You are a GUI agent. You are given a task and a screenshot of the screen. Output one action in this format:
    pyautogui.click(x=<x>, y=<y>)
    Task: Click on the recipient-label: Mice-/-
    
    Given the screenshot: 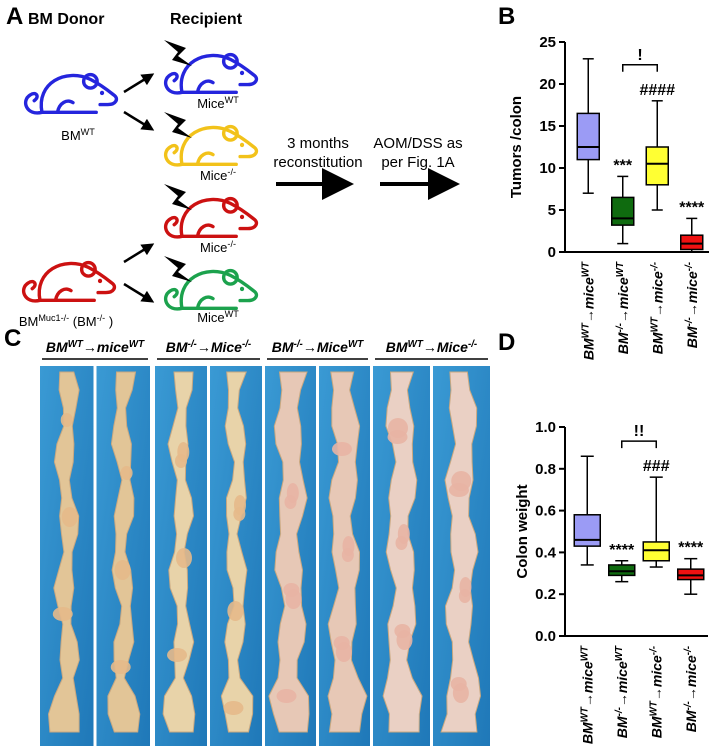 What is the action you would take?
    pyautogui.click(x=218, y=247)
    